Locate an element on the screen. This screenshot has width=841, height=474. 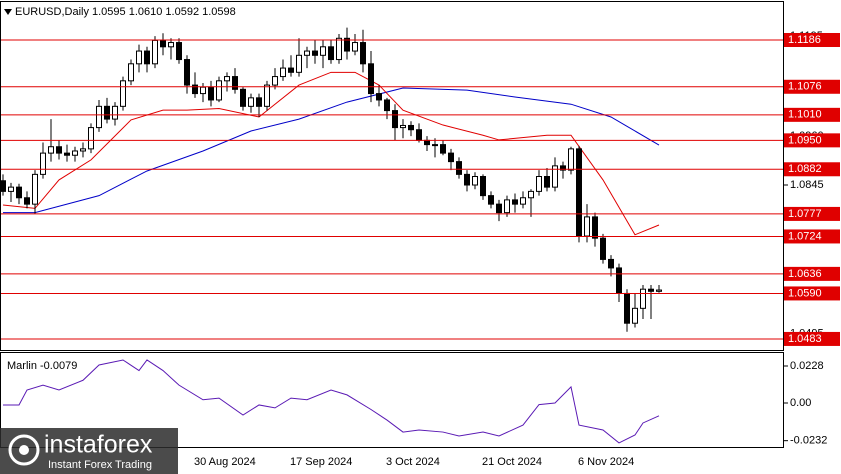
level-label: 1.1076 is located at coordinates (805, 87).